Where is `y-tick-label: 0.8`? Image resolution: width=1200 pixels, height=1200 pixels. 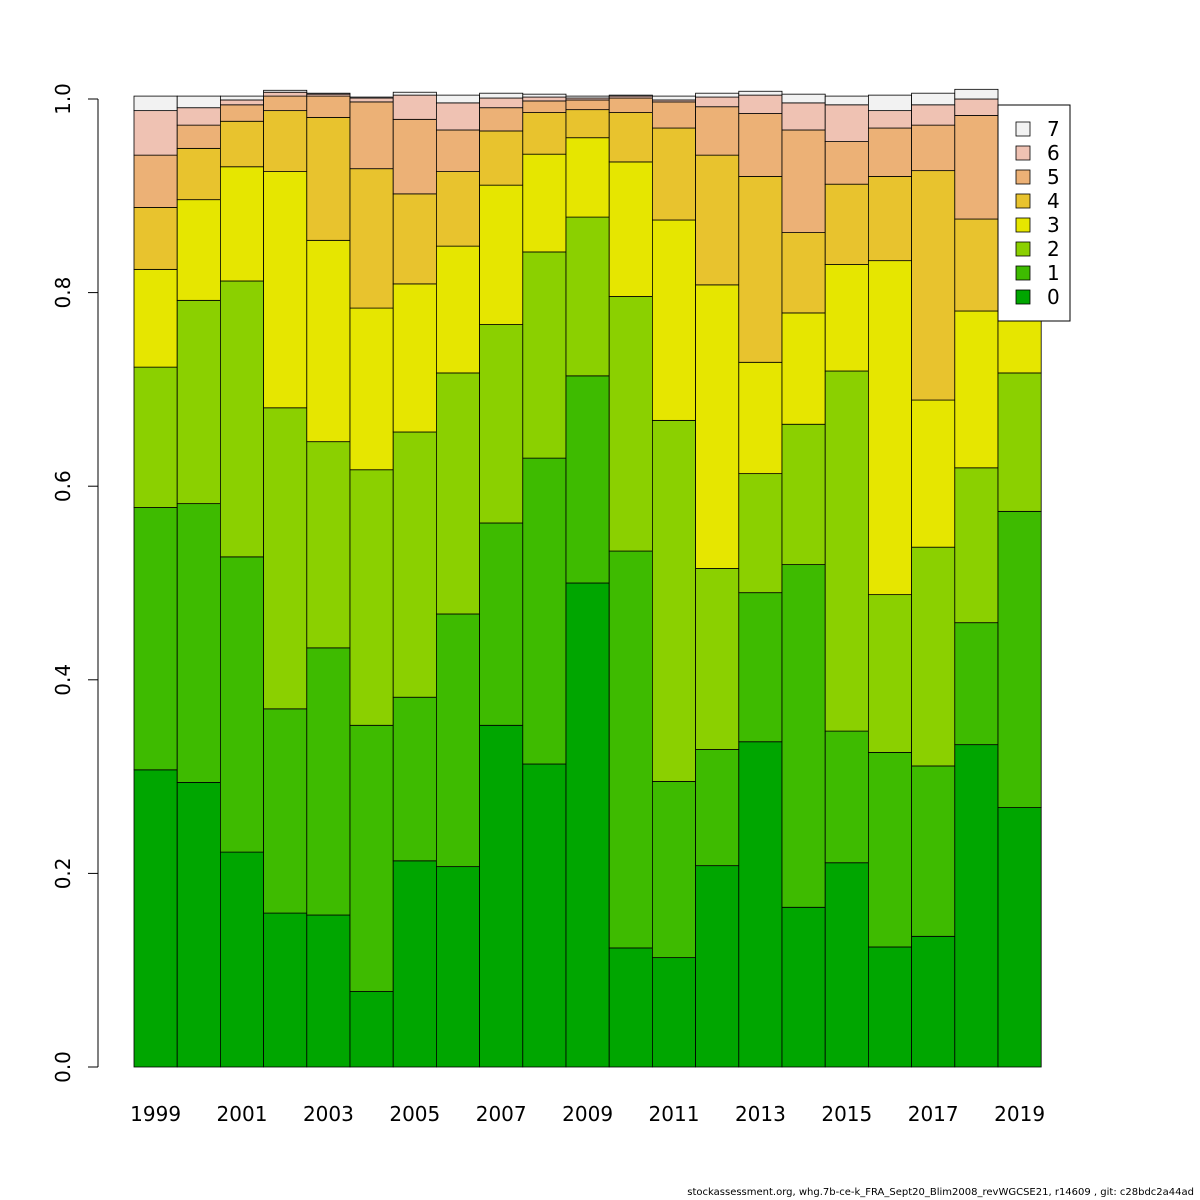 y-tick-label: 0.8 is located at coordinates (63, 293).